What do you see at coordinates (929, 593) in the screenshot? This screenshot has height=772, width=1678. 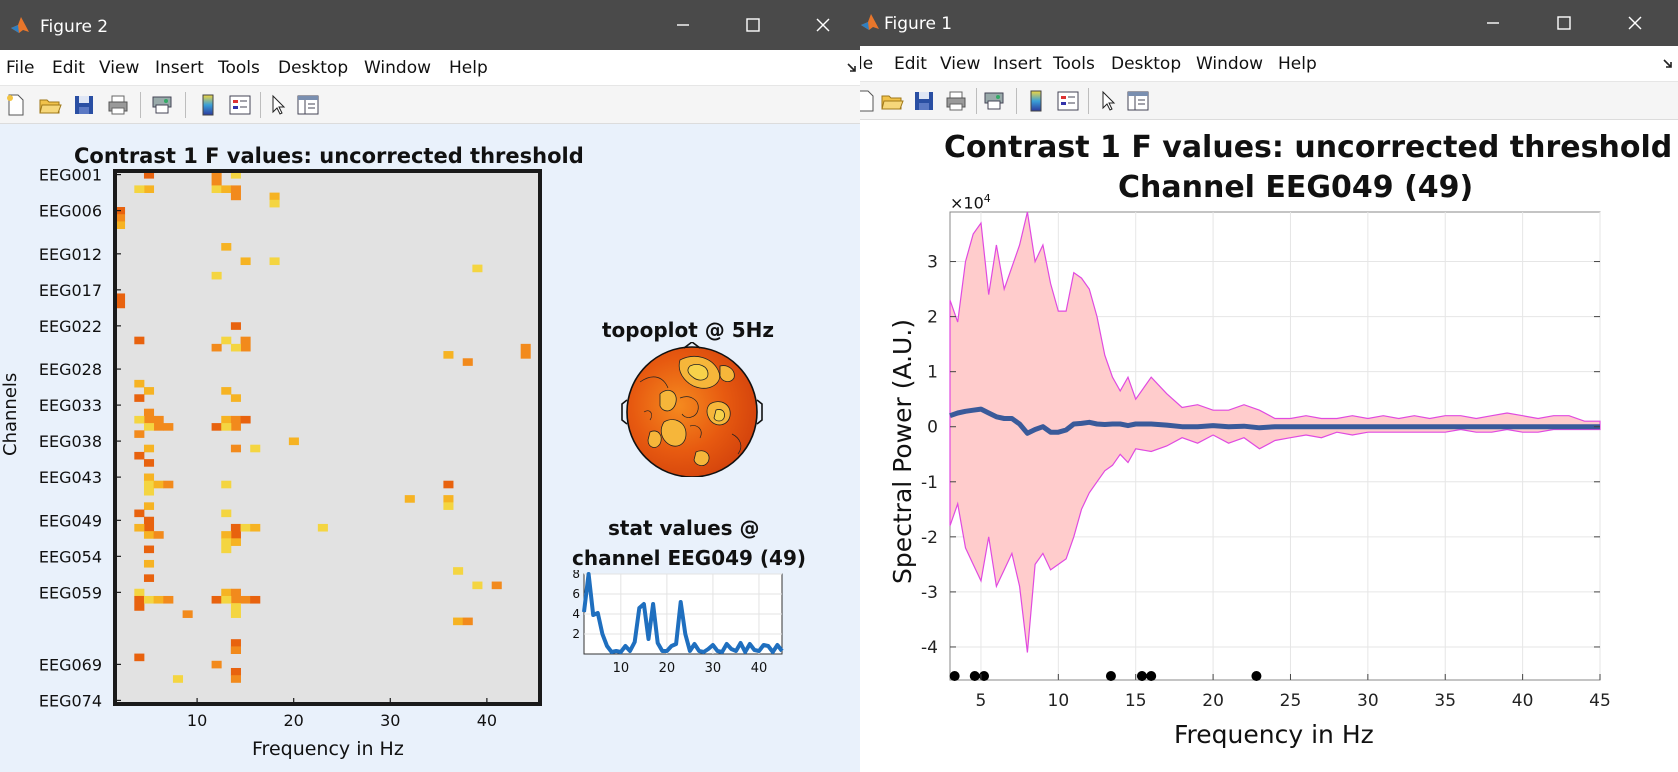 I see `spectrum-ytick-label: -3` at bounding box center [929, 593].